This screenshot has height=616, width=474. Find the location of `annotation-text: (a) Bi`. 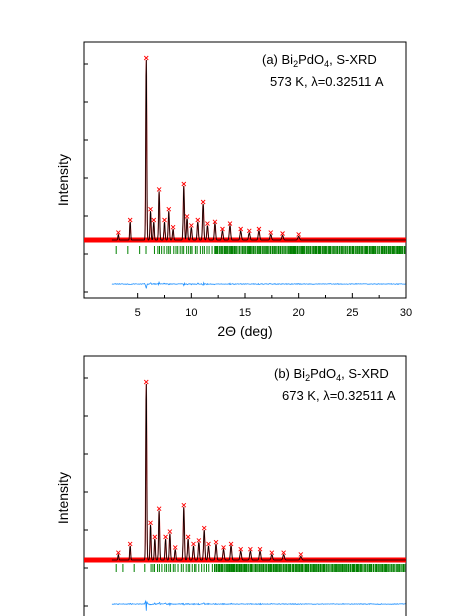

annotation-text: (a) Bi is located at coordinates (277, 59).